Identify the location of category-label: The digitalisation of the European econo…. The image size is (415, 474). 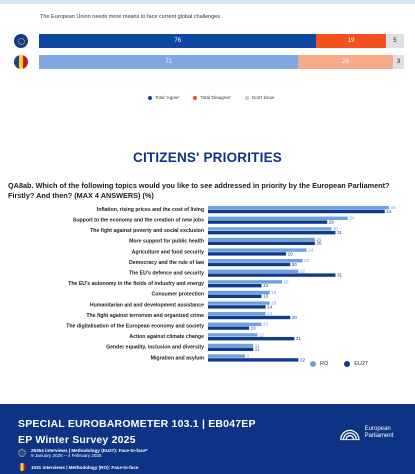
(135, 327).